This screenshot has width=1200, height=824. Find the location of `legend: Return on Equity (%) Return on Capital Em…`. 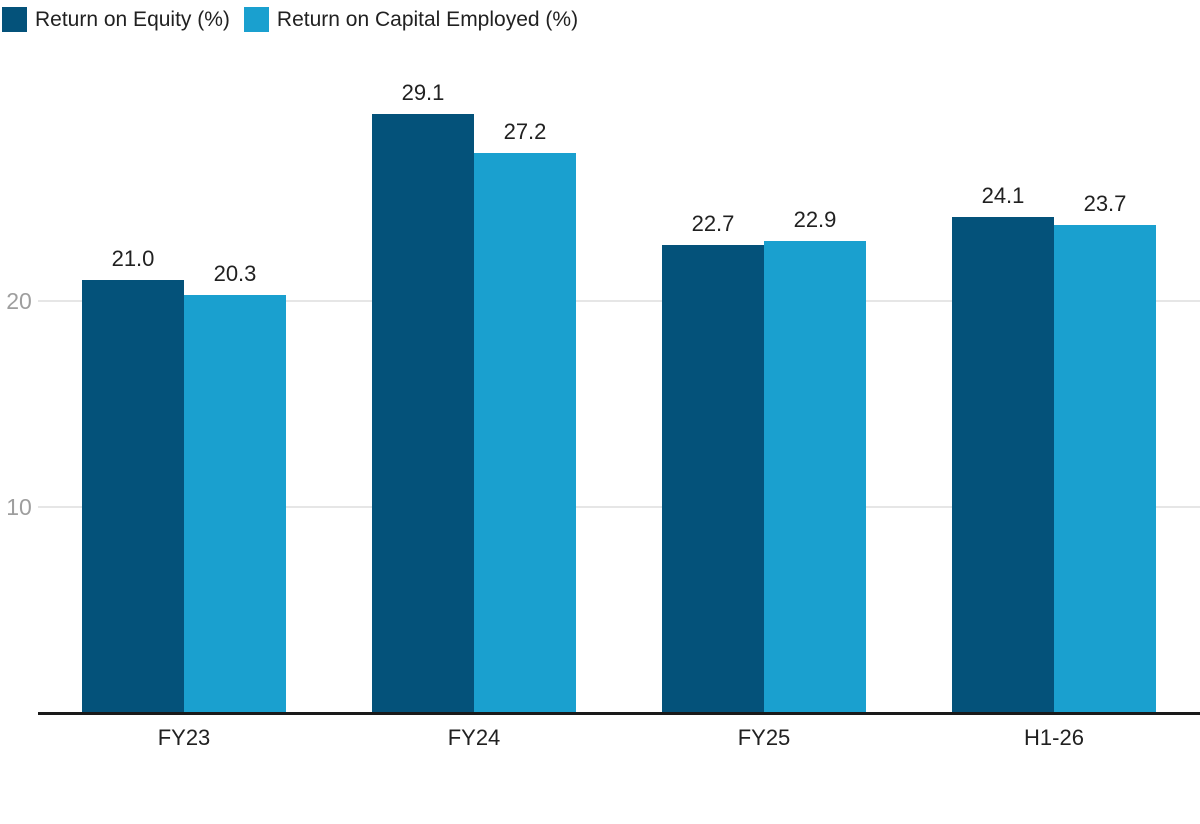

legend: Return on Equity (%) Return on Capital Em… is located at coordinates (290, 19).